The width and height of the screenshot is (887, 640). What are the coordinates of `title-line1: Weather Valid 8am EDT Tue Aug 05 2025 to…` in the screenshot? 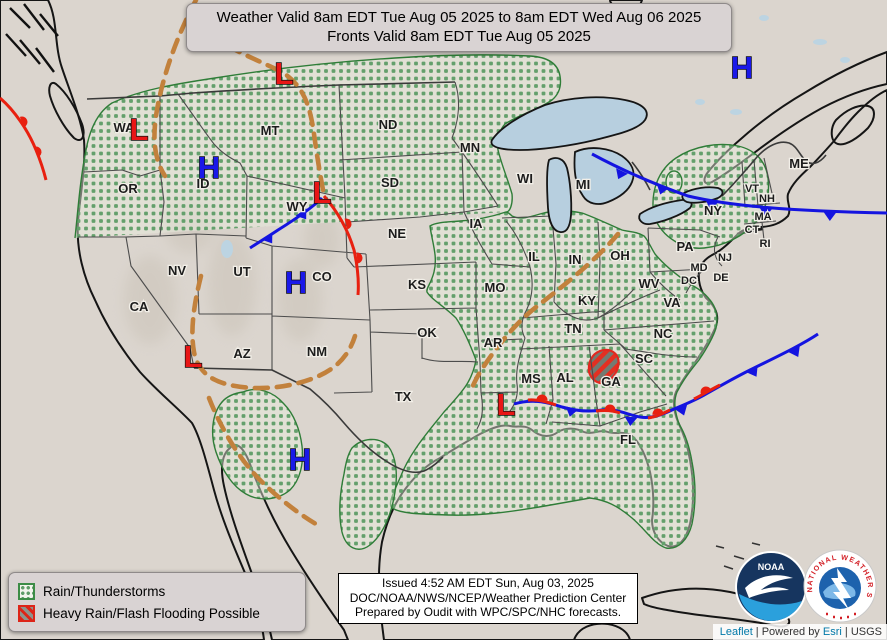 It's located at (459, 17).